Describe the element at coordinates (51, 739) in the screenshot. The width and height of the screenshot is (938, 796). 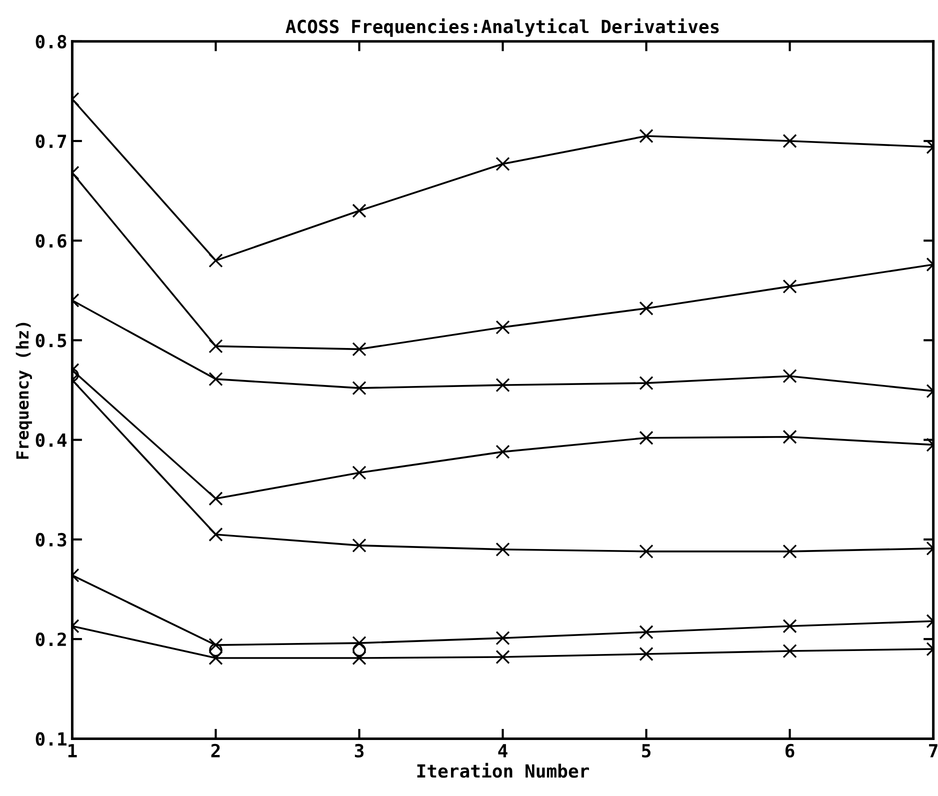
I see `y-tick-label: 0.1` at that location.